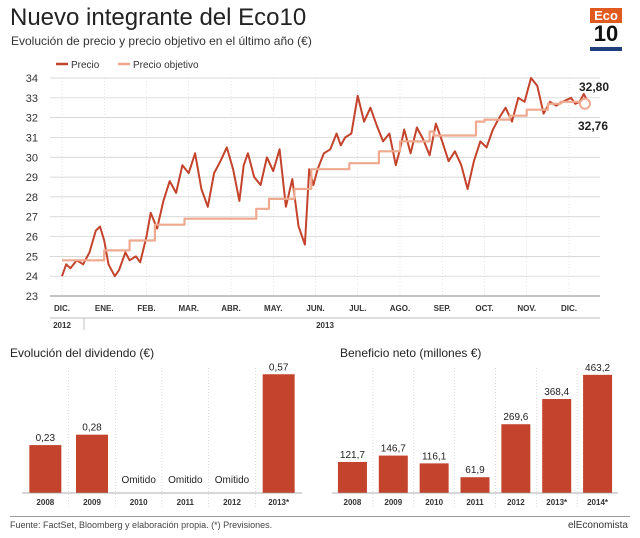  I want to click on profit-value-label: 116,1, so click(434, 456).